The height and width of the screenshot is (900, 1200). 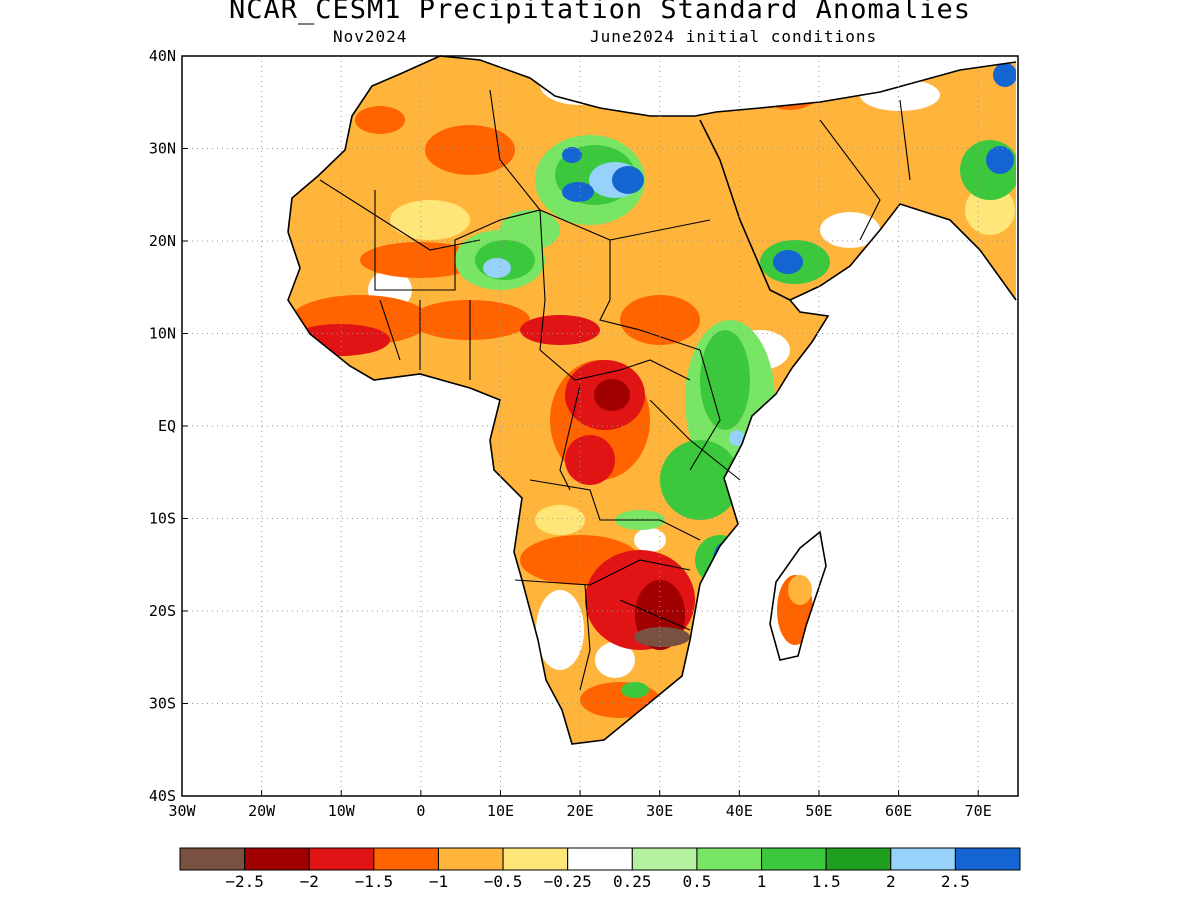 What do you see at coordinates (762, 881) in the screenshot?
I see `legend-label: 1` at bounding box center [762, 881].